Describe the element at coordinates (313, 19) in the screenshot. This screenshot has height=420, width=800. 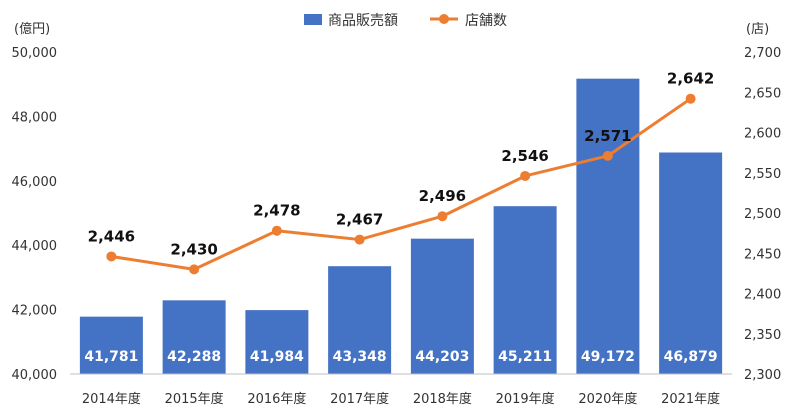
I see `legend-bar-swatch` at that location.